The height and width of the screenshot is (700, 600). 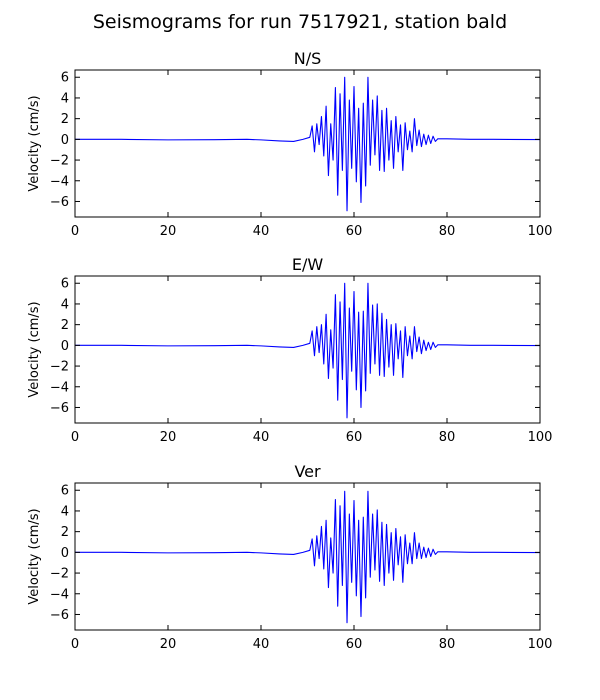 I want to click on x-tick-label-ew: 0, so click(x=75, y=437).